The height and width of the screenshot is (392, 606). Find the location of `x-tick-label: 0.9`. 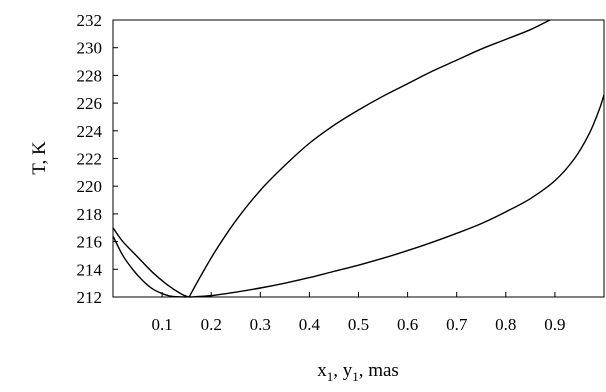

x-tick-label: 0.9 is located at coordinates (554, 324).